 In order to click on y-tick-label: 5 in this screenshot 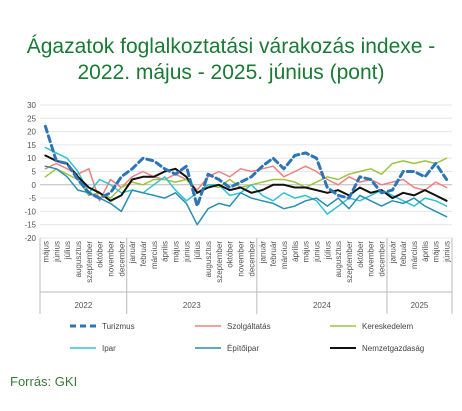, I will do `click(34, 172)`.